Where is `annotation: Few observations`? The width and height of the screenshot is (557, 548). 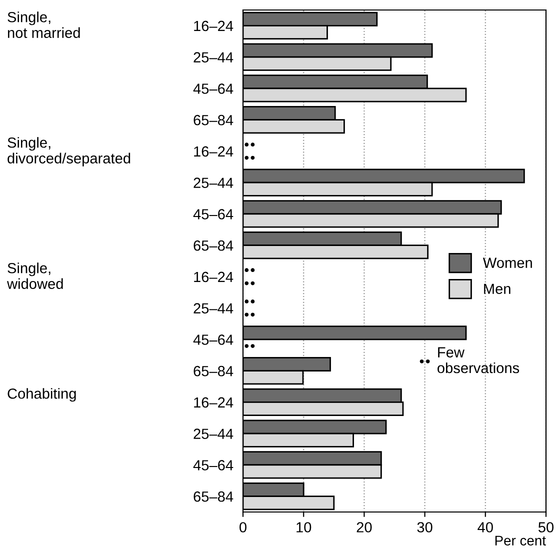
annotation: Few observations is located at coordinates (479, 360).